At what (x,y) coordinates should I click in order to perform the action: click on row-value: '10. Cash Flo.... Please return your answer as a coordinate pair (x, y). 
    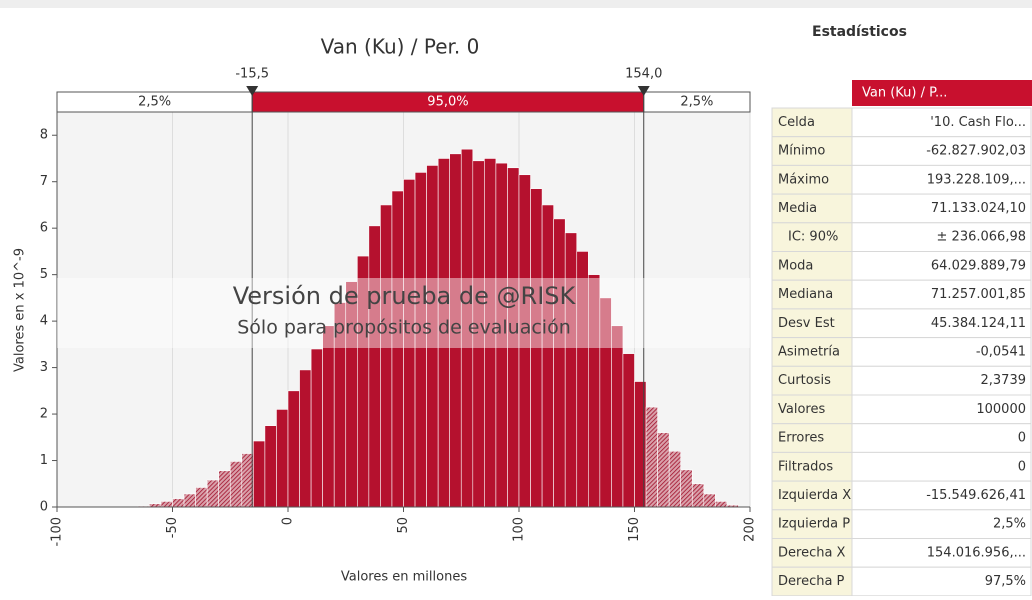
    Looking at the image, I should click on (978, 122).